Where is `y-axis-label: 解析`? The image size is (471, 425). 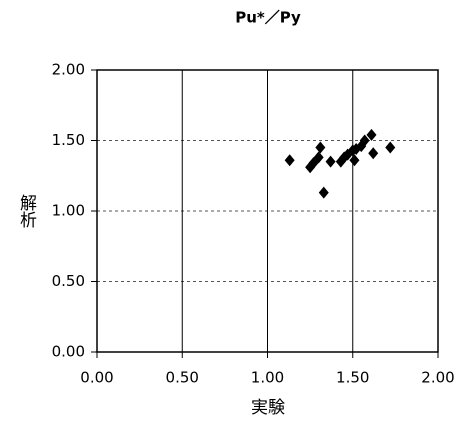
y-axis-label: 解析 is located at coordinates (26, 211).